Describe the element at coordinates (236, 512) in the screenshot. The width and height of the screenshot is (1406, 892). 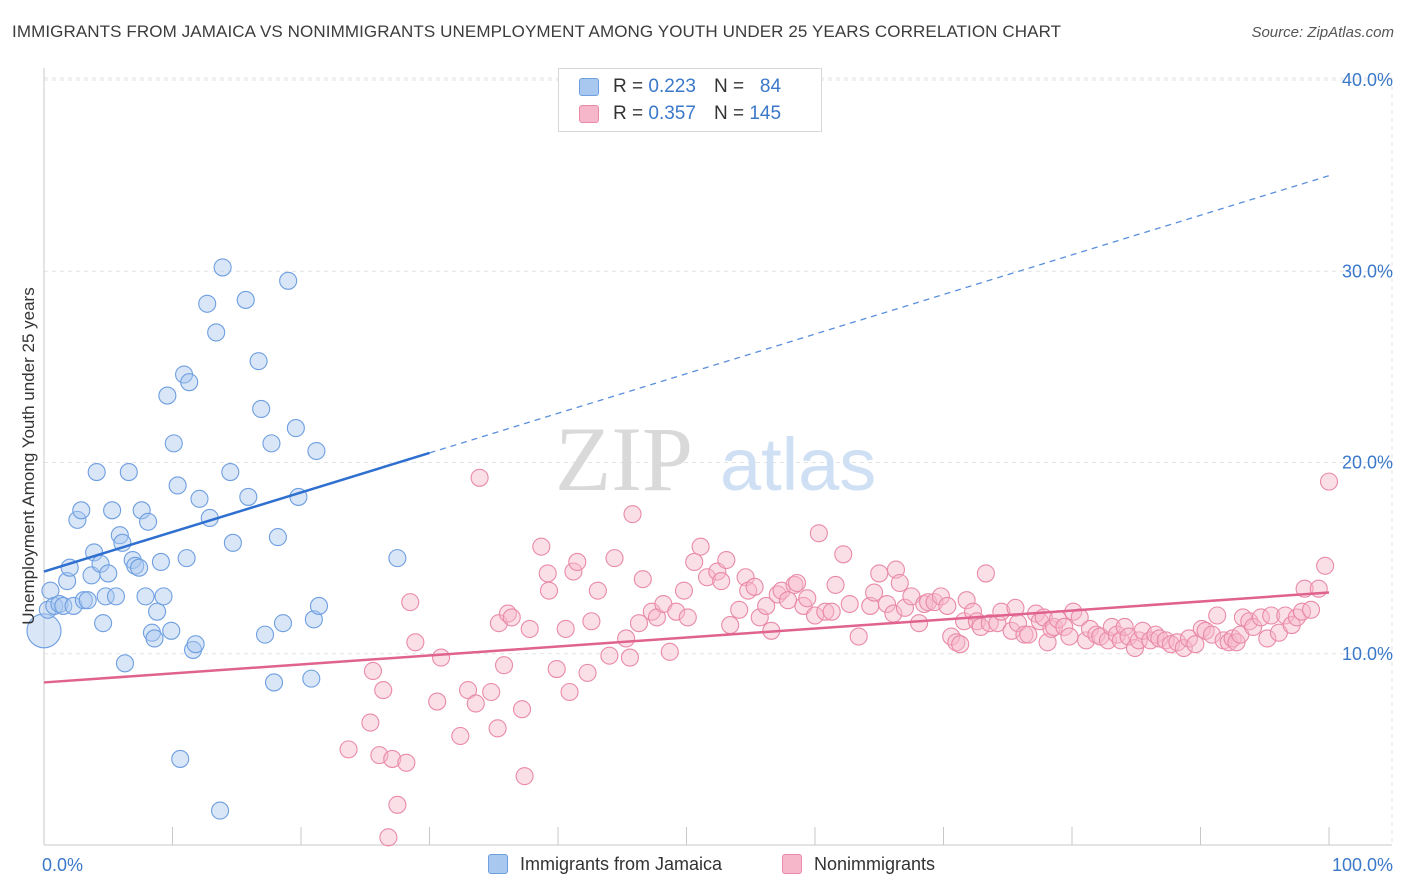
I see `trend-line-jamaica` at that location.